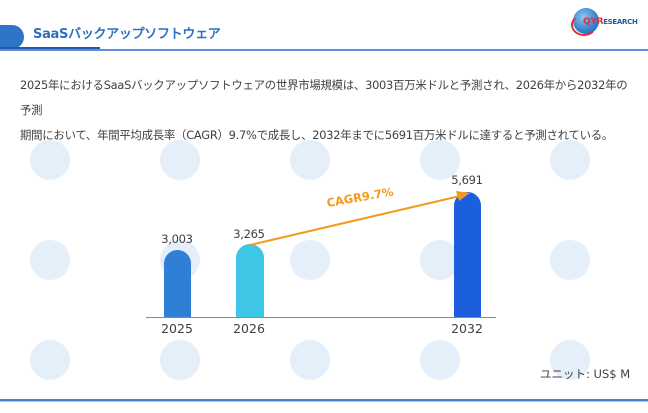 The width and height of the screenshot is (648, 413). What do you see at coordinates (177, 283) in the screenshot?
I see `bar-2025` at bounding box center [177, 283].